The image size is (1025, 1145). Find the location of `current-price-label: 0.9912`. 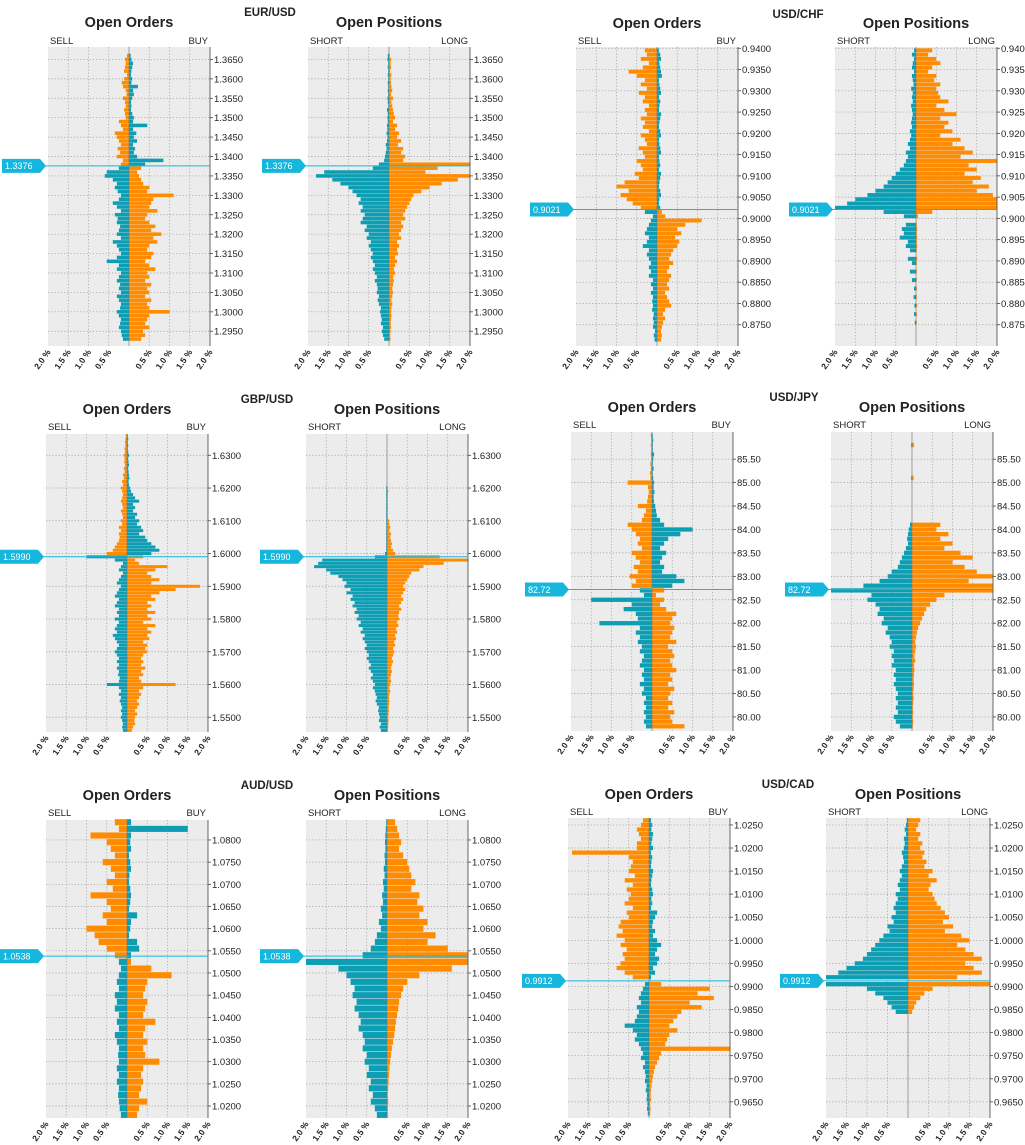

current-price-label: 0.9912 is located at coordinates (539, 981).